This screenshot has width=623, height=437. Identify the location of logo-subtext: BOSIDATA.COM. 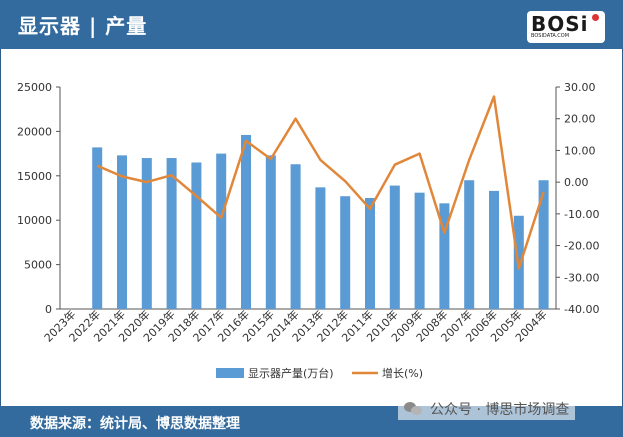
(550, 36).